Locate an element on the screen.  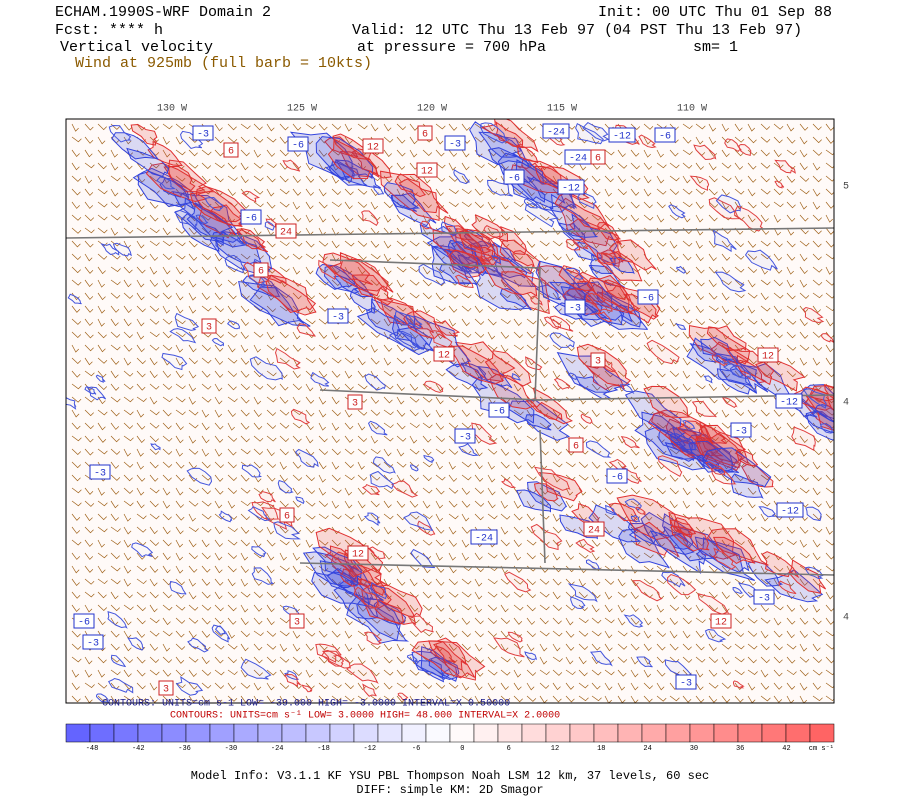
contour-label: -3 is located at coordinates (465, 438).